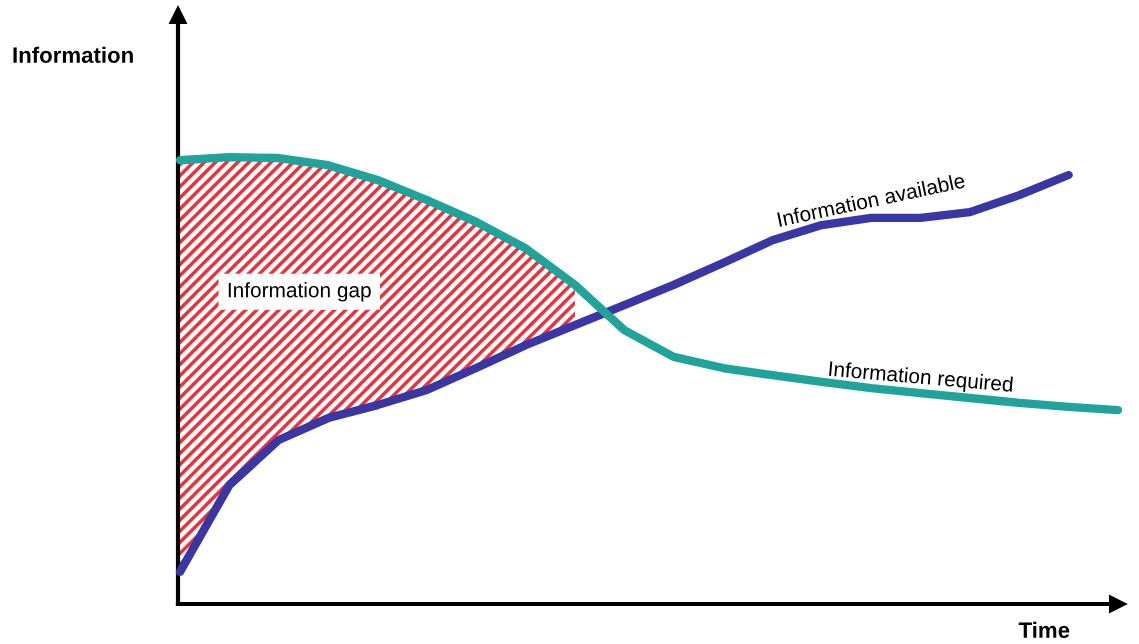 The width and height of the screenshot is (1139, 644). What do you see at coordinates (1044, 629) in the screenshot?
I see `x-axis-title: Time` at bounding box center [1044, 629].